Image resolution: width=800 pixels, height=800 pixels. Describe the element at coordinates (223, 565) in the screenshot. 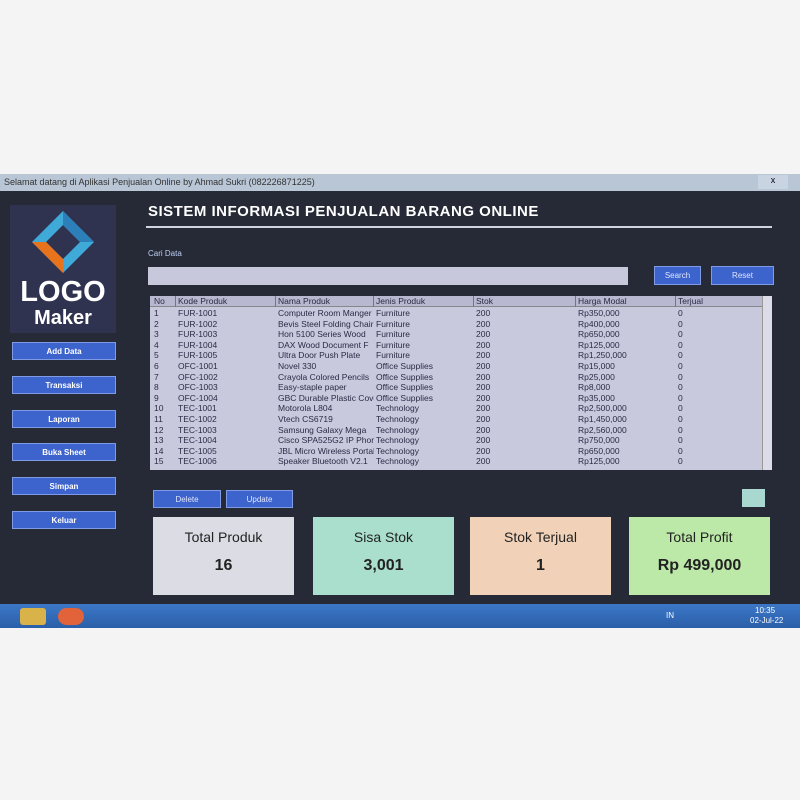

I see `card-value: 16` at that location.